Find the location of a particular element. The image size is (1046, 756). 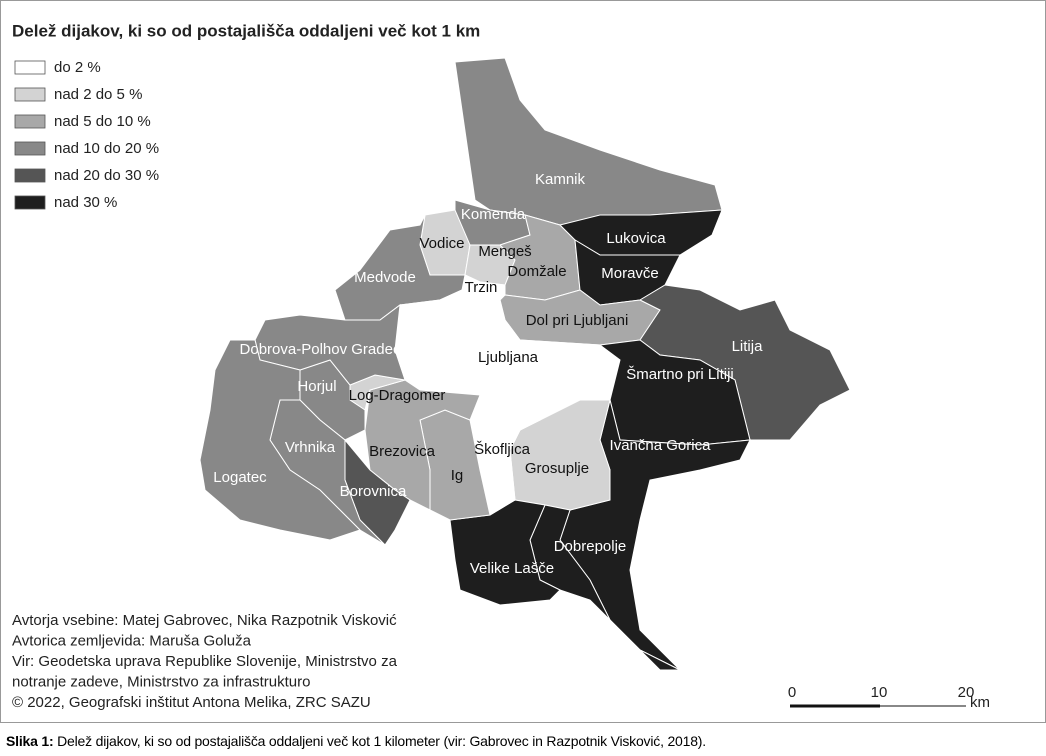

legend-label: nad 30 % is located at coordinates (85, 202).